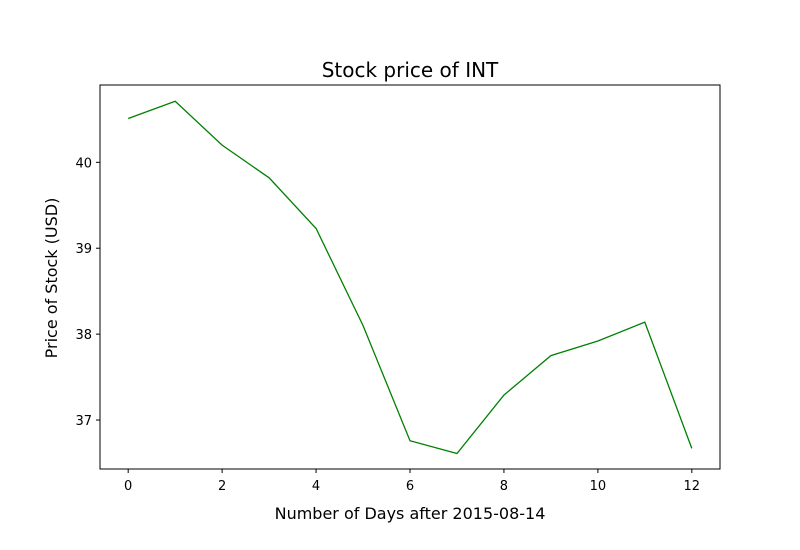 The image size is (800, 550). I want to click on x-tick-label: 0, so click(128, 486).